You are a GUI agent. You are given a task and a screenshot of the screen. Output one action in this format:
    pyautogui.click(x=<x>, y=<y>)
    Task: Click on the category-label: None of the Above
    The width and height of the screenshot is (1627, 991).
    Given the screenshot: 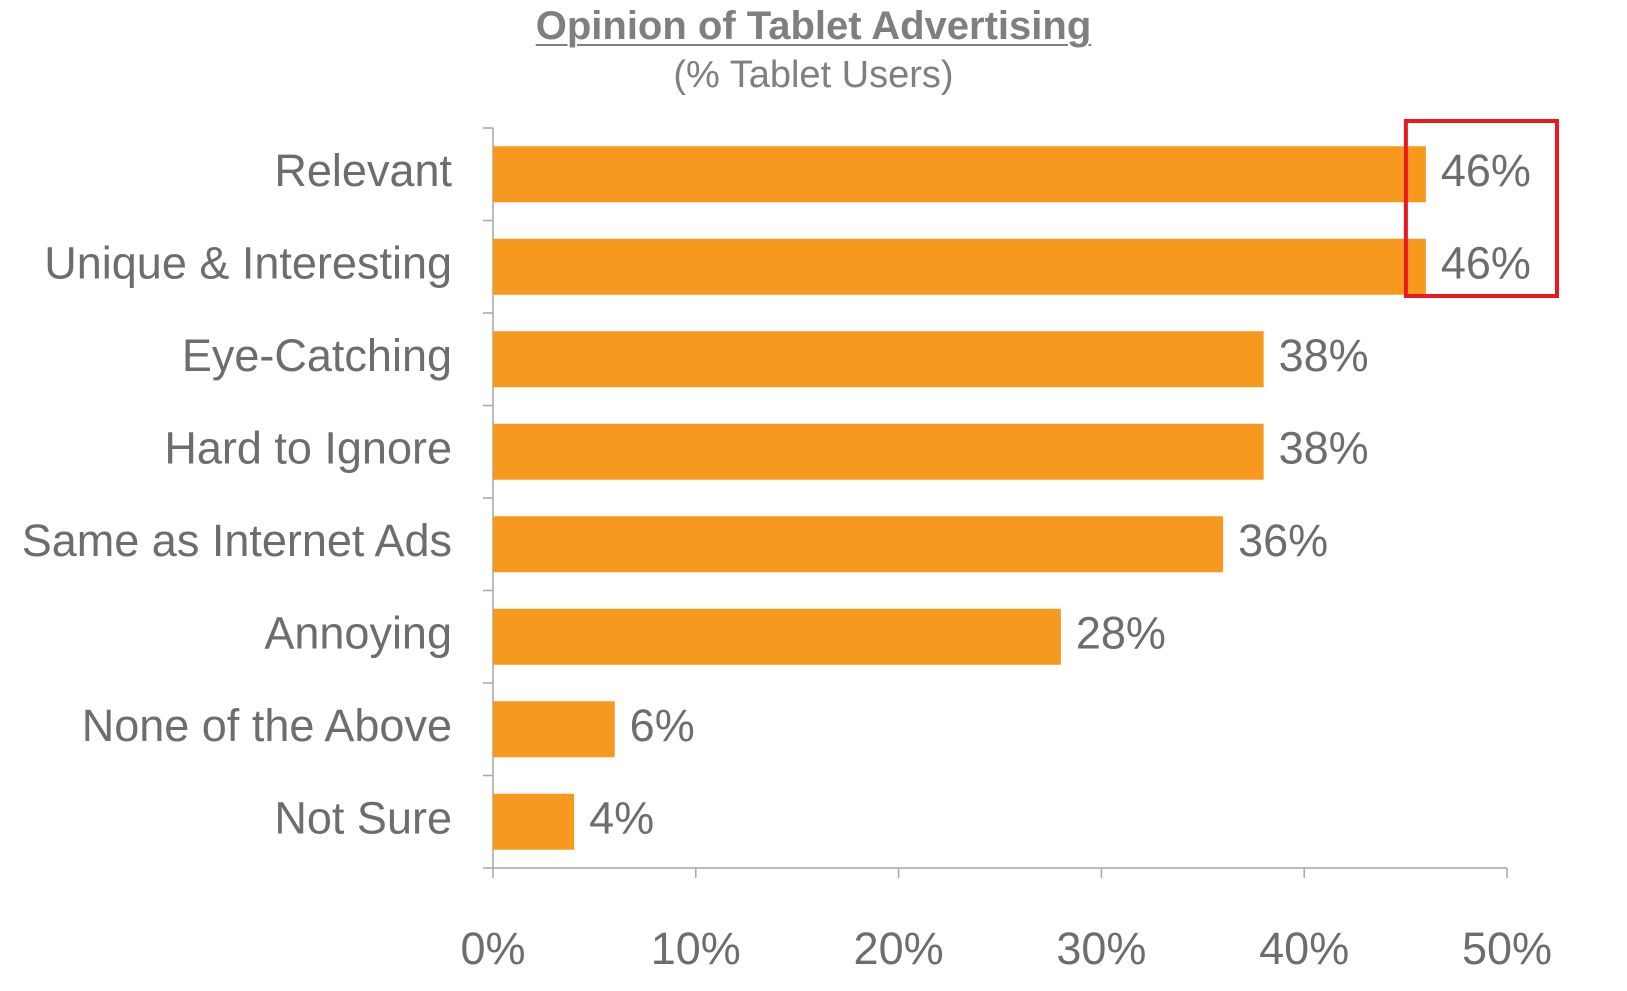 What is the action you would take?
    pyautogui.click(x=267, y=725)
    